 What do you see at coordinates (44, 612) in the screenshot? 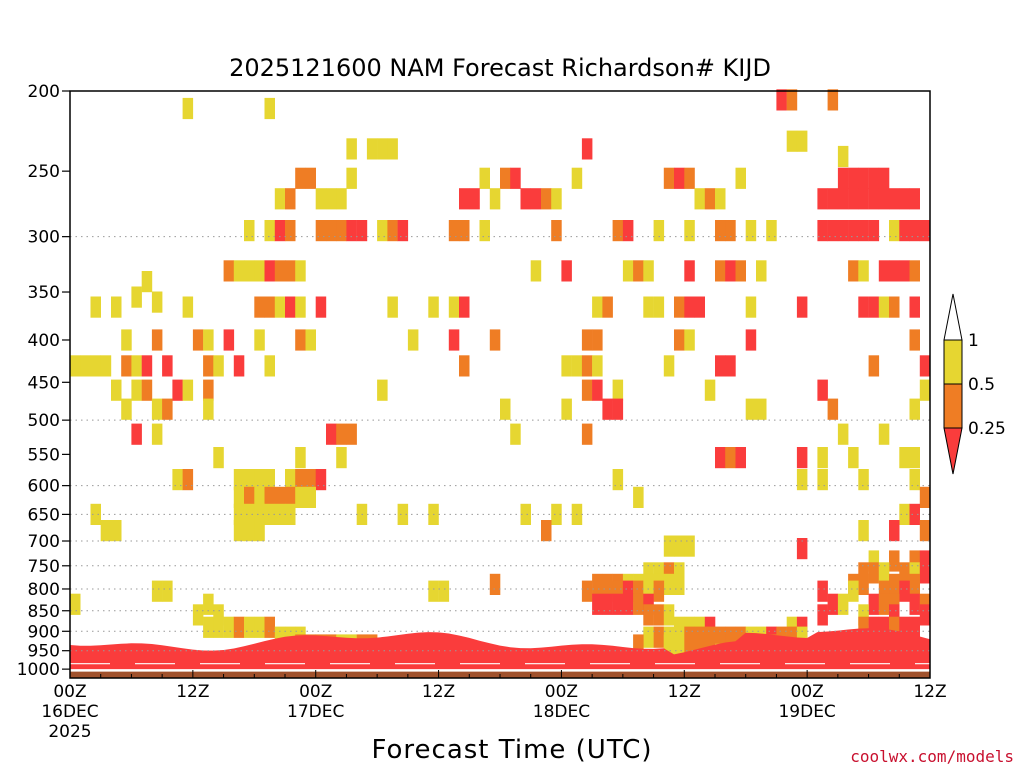
I see `y-tick-label-850: 850` at bounding box center [44, 612].